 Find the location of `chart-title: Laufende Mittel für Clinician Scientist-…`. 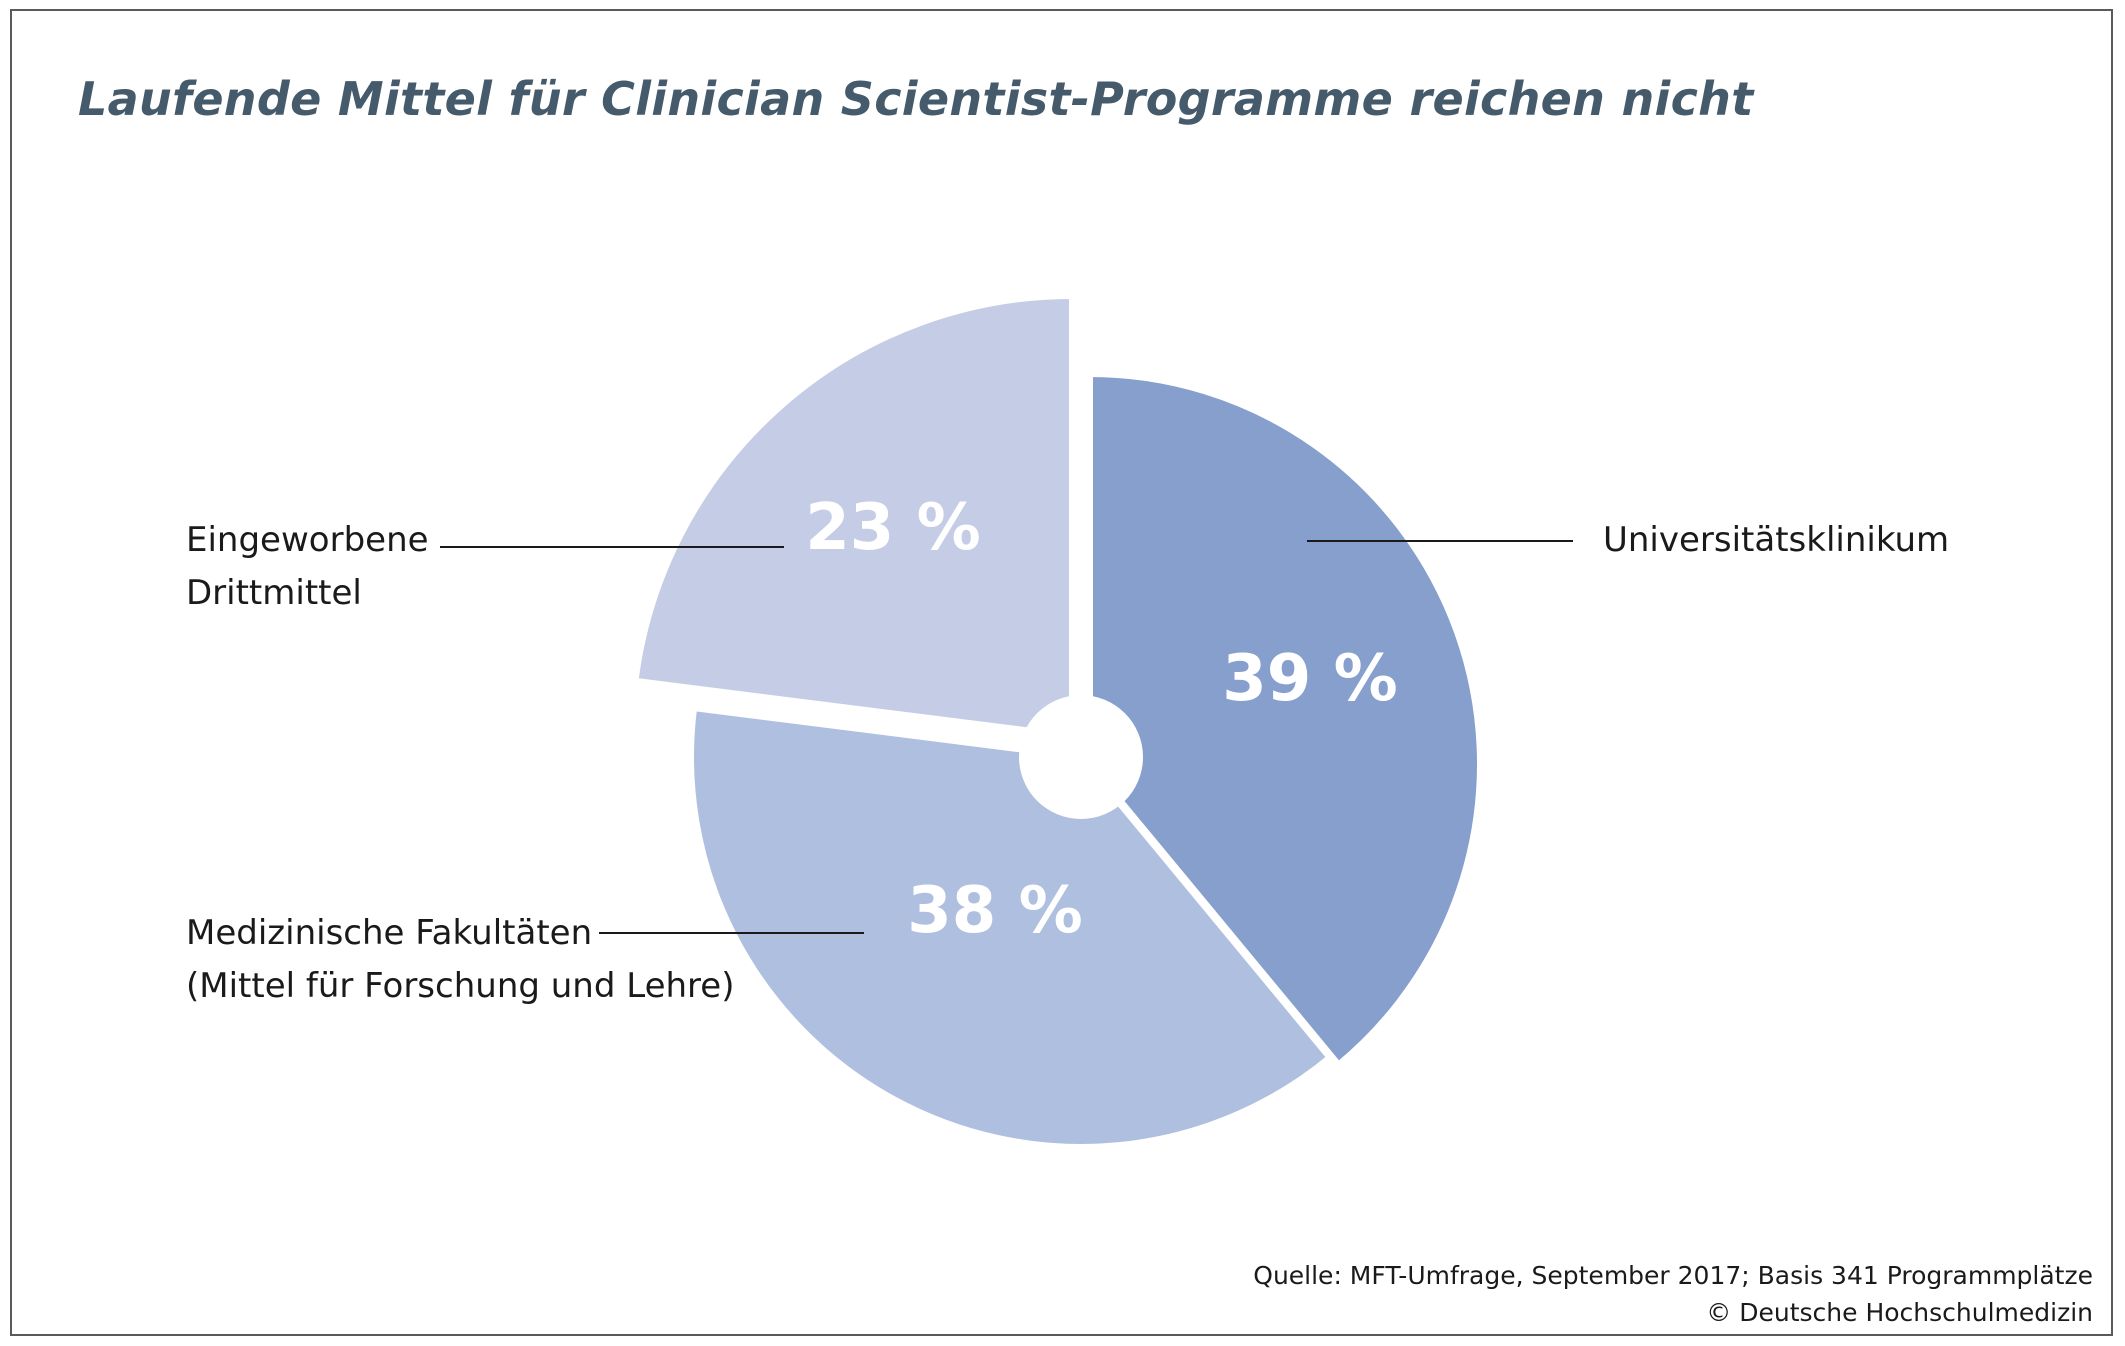

chart-title: Laufende Mittel für Clinician Scientist-… is located at coordinates (916, 99).